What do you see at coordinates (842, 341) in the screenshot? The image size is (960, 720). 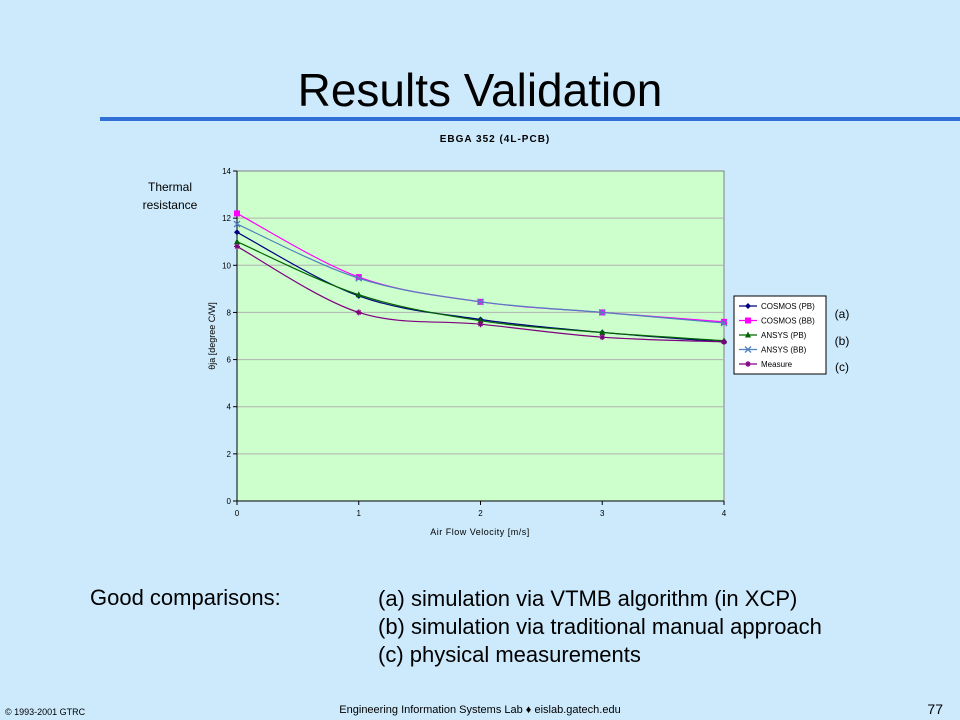 I see `group-label-b: (b)` at bounding box center [842, 341].